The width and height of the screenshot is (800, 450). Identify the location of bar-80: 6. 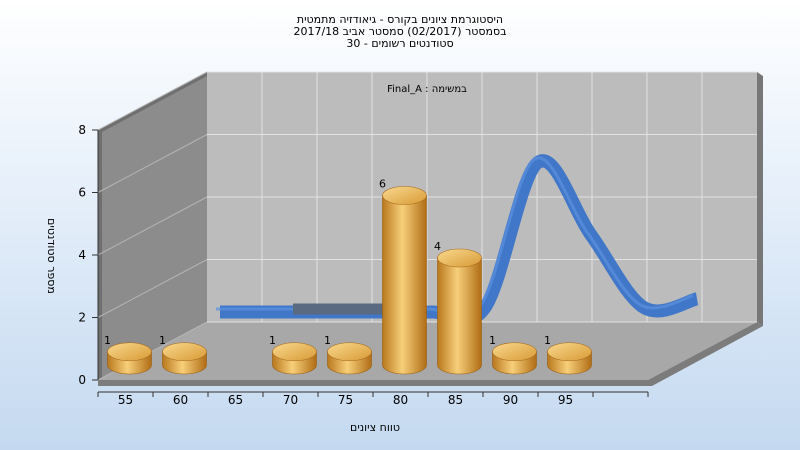
(403, 276).